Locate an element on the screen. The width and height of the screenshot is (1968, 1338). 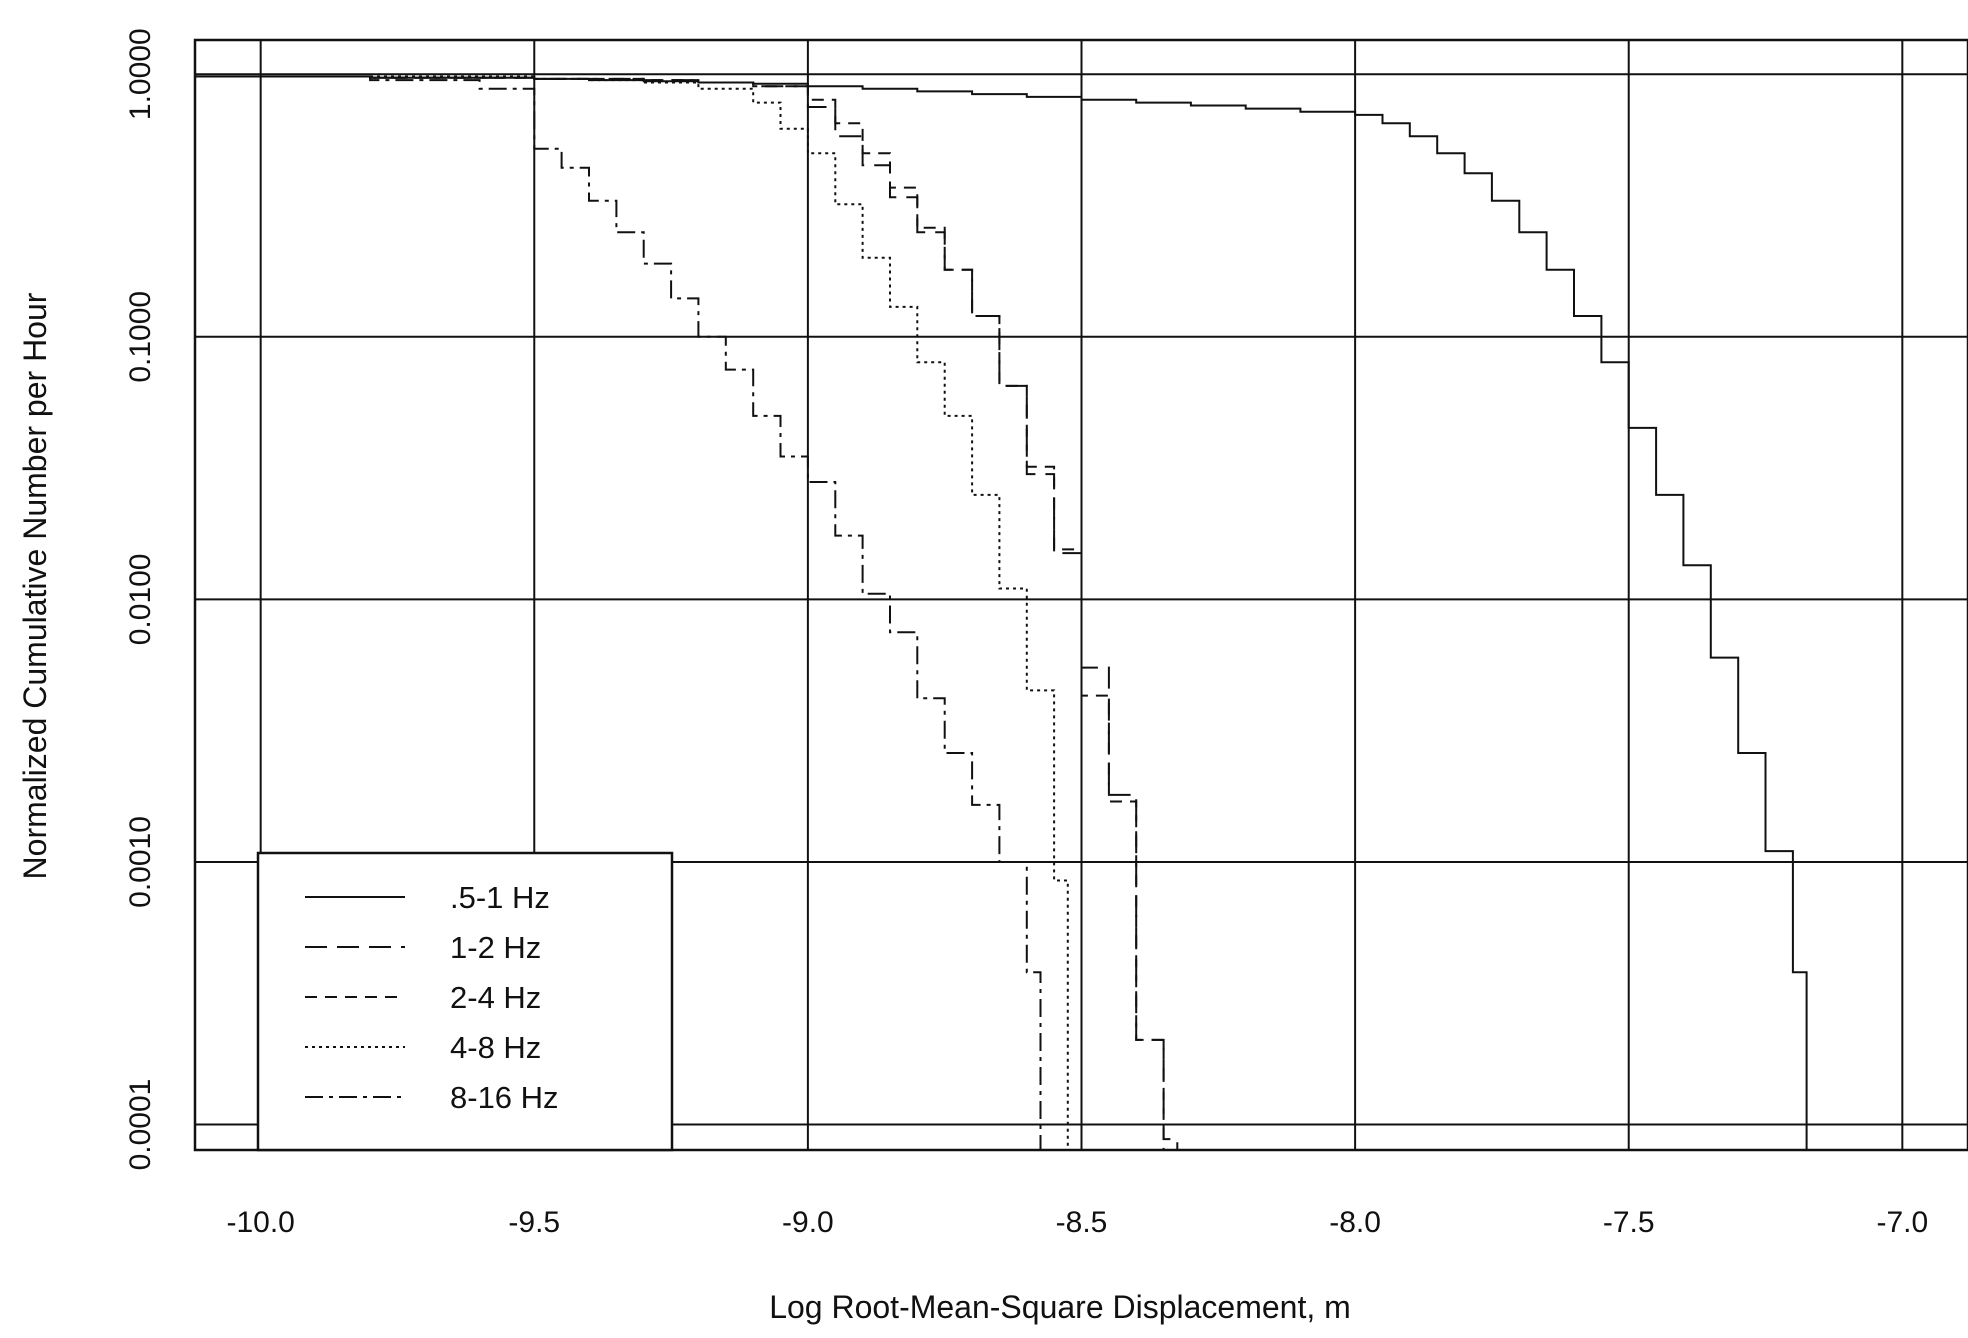
y-axis-title: Normalized Cumulative Number per Hour is located at coordinates (35, 585).